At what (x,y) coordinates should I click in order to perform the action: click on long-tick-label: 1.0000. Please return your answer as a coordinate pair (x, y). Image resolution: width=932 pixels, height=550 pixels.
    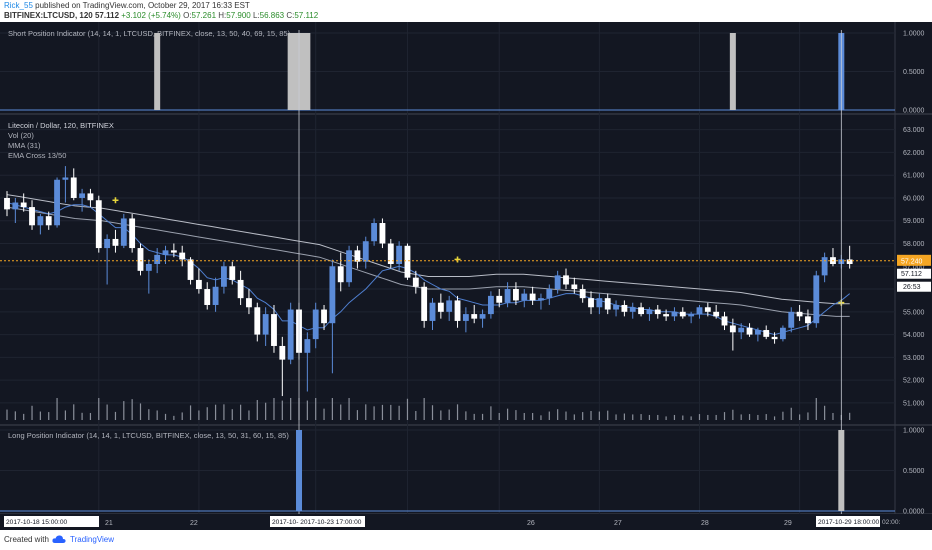
    Looking at the image, I should click on (914, 431).